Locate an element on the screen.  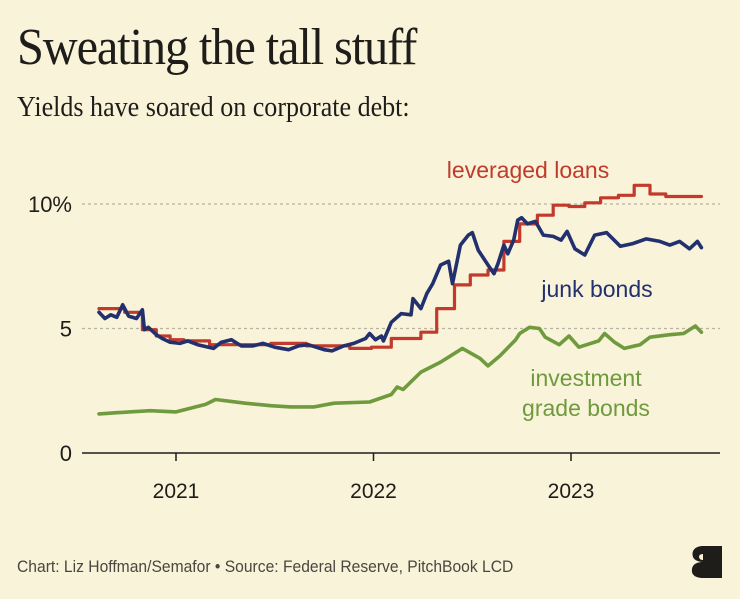
y-tick-label: 10% is located at coordinates (50, 204).